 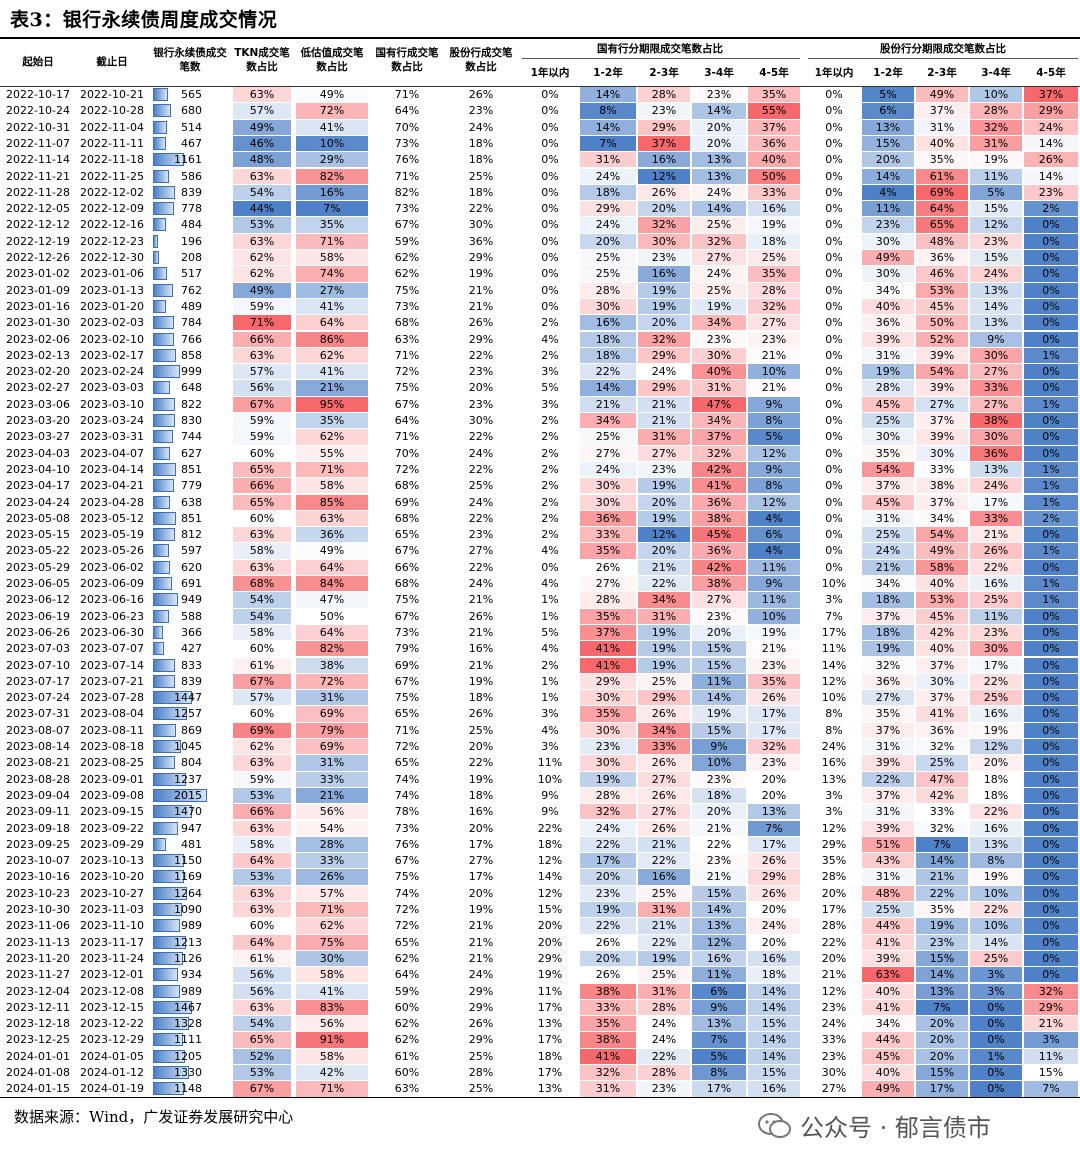 I want to click on start-date-cell: 2023-01-09, so click(x=38, y=290).